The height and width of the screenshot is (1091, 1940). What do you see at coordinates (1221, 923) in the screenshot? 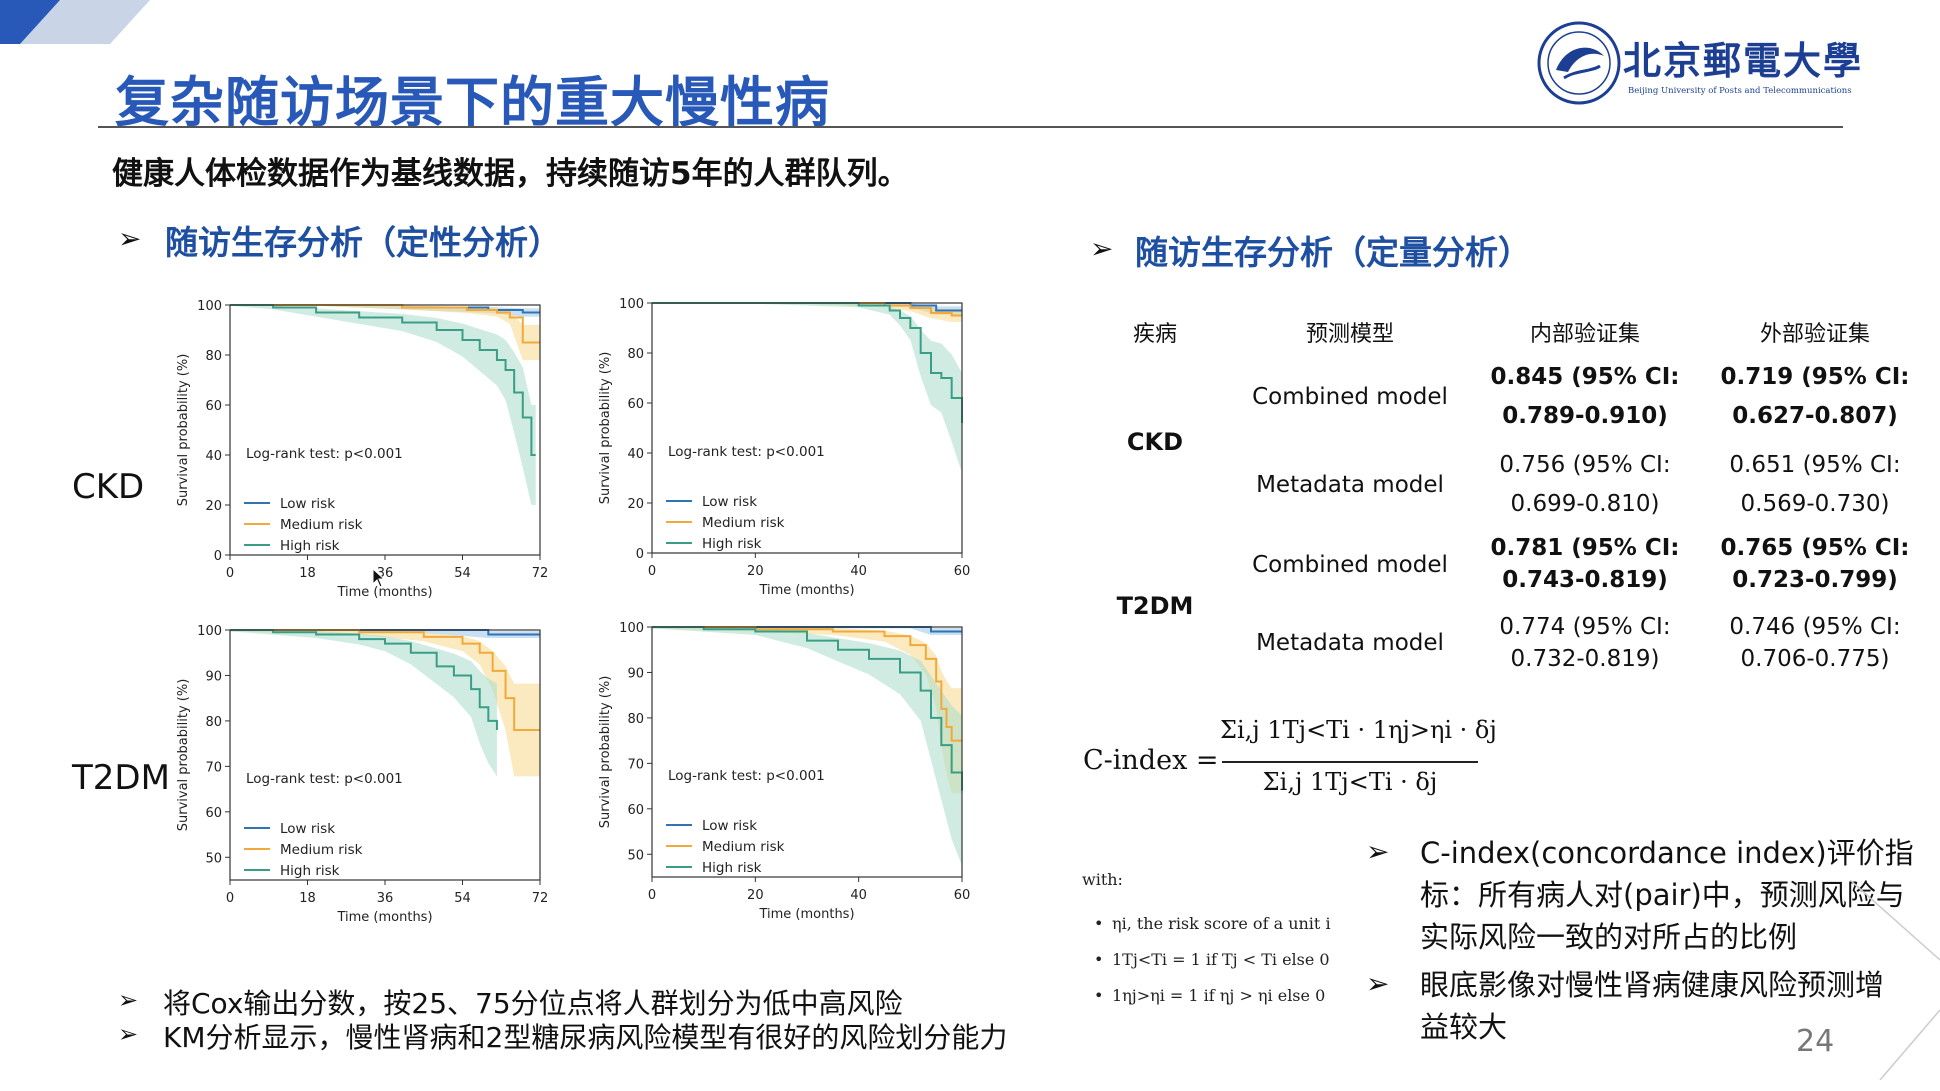
I see `formula-bullet-text: ηi, the risk score of a unit i` at bounding box center [1221, 923].